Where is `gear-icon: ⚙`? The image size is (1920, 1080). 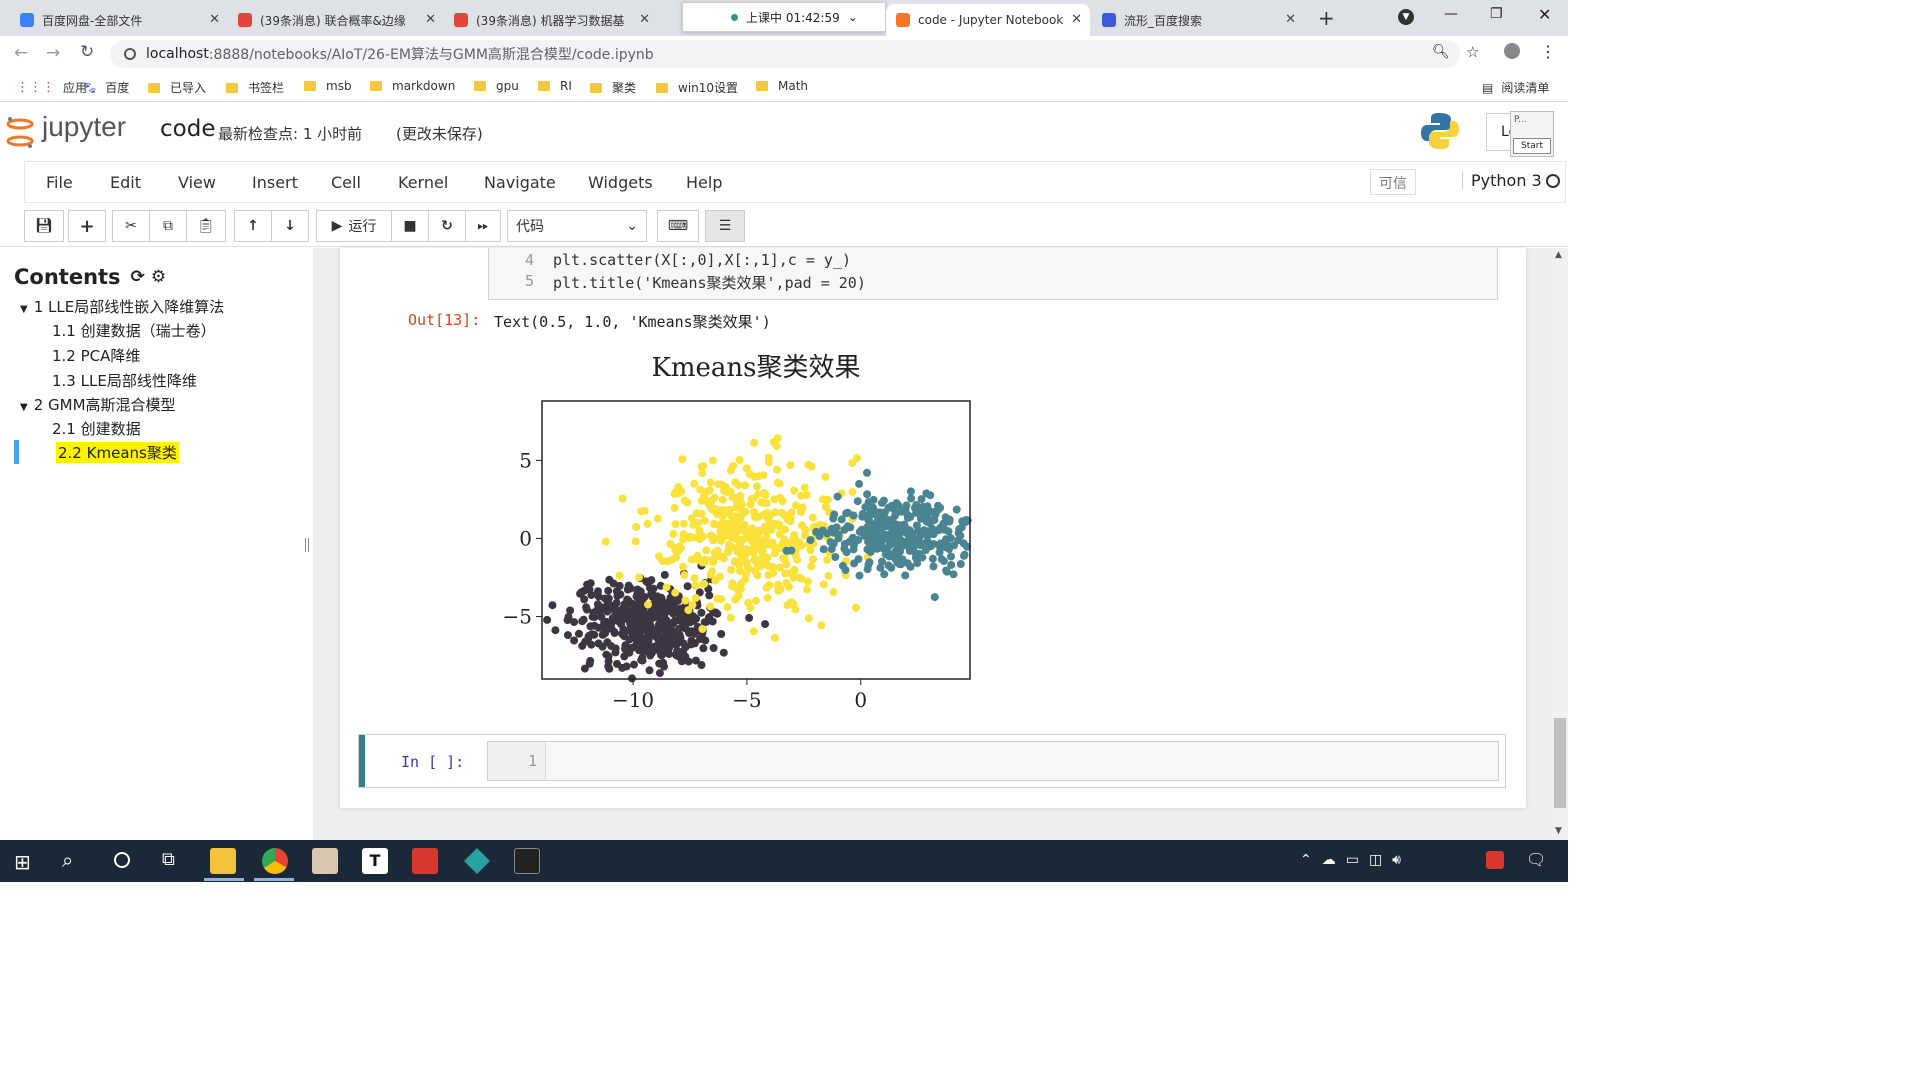
gear-icon: ⚙ is located at coordinates (158, 277).